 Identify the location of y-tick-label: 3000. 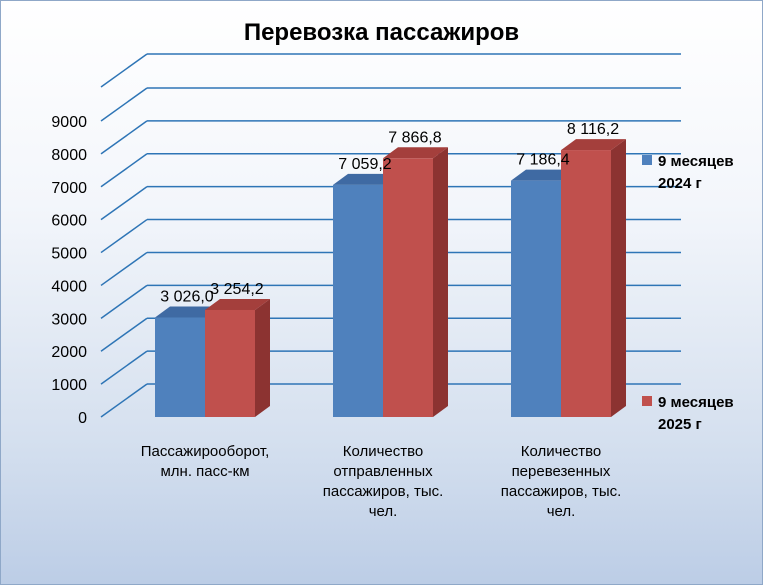
(69, 319).